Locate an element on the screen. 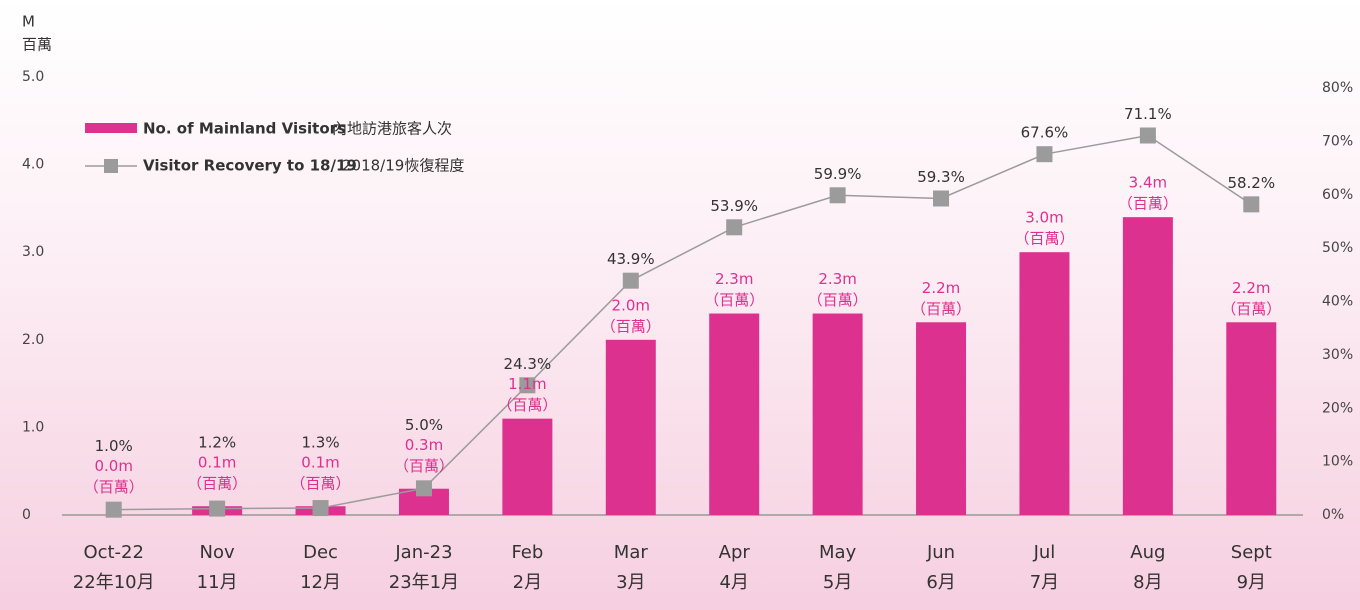 The image size is (1360, 610). x-tick-label-zh: 12月 is located at coordinates (320, 582).